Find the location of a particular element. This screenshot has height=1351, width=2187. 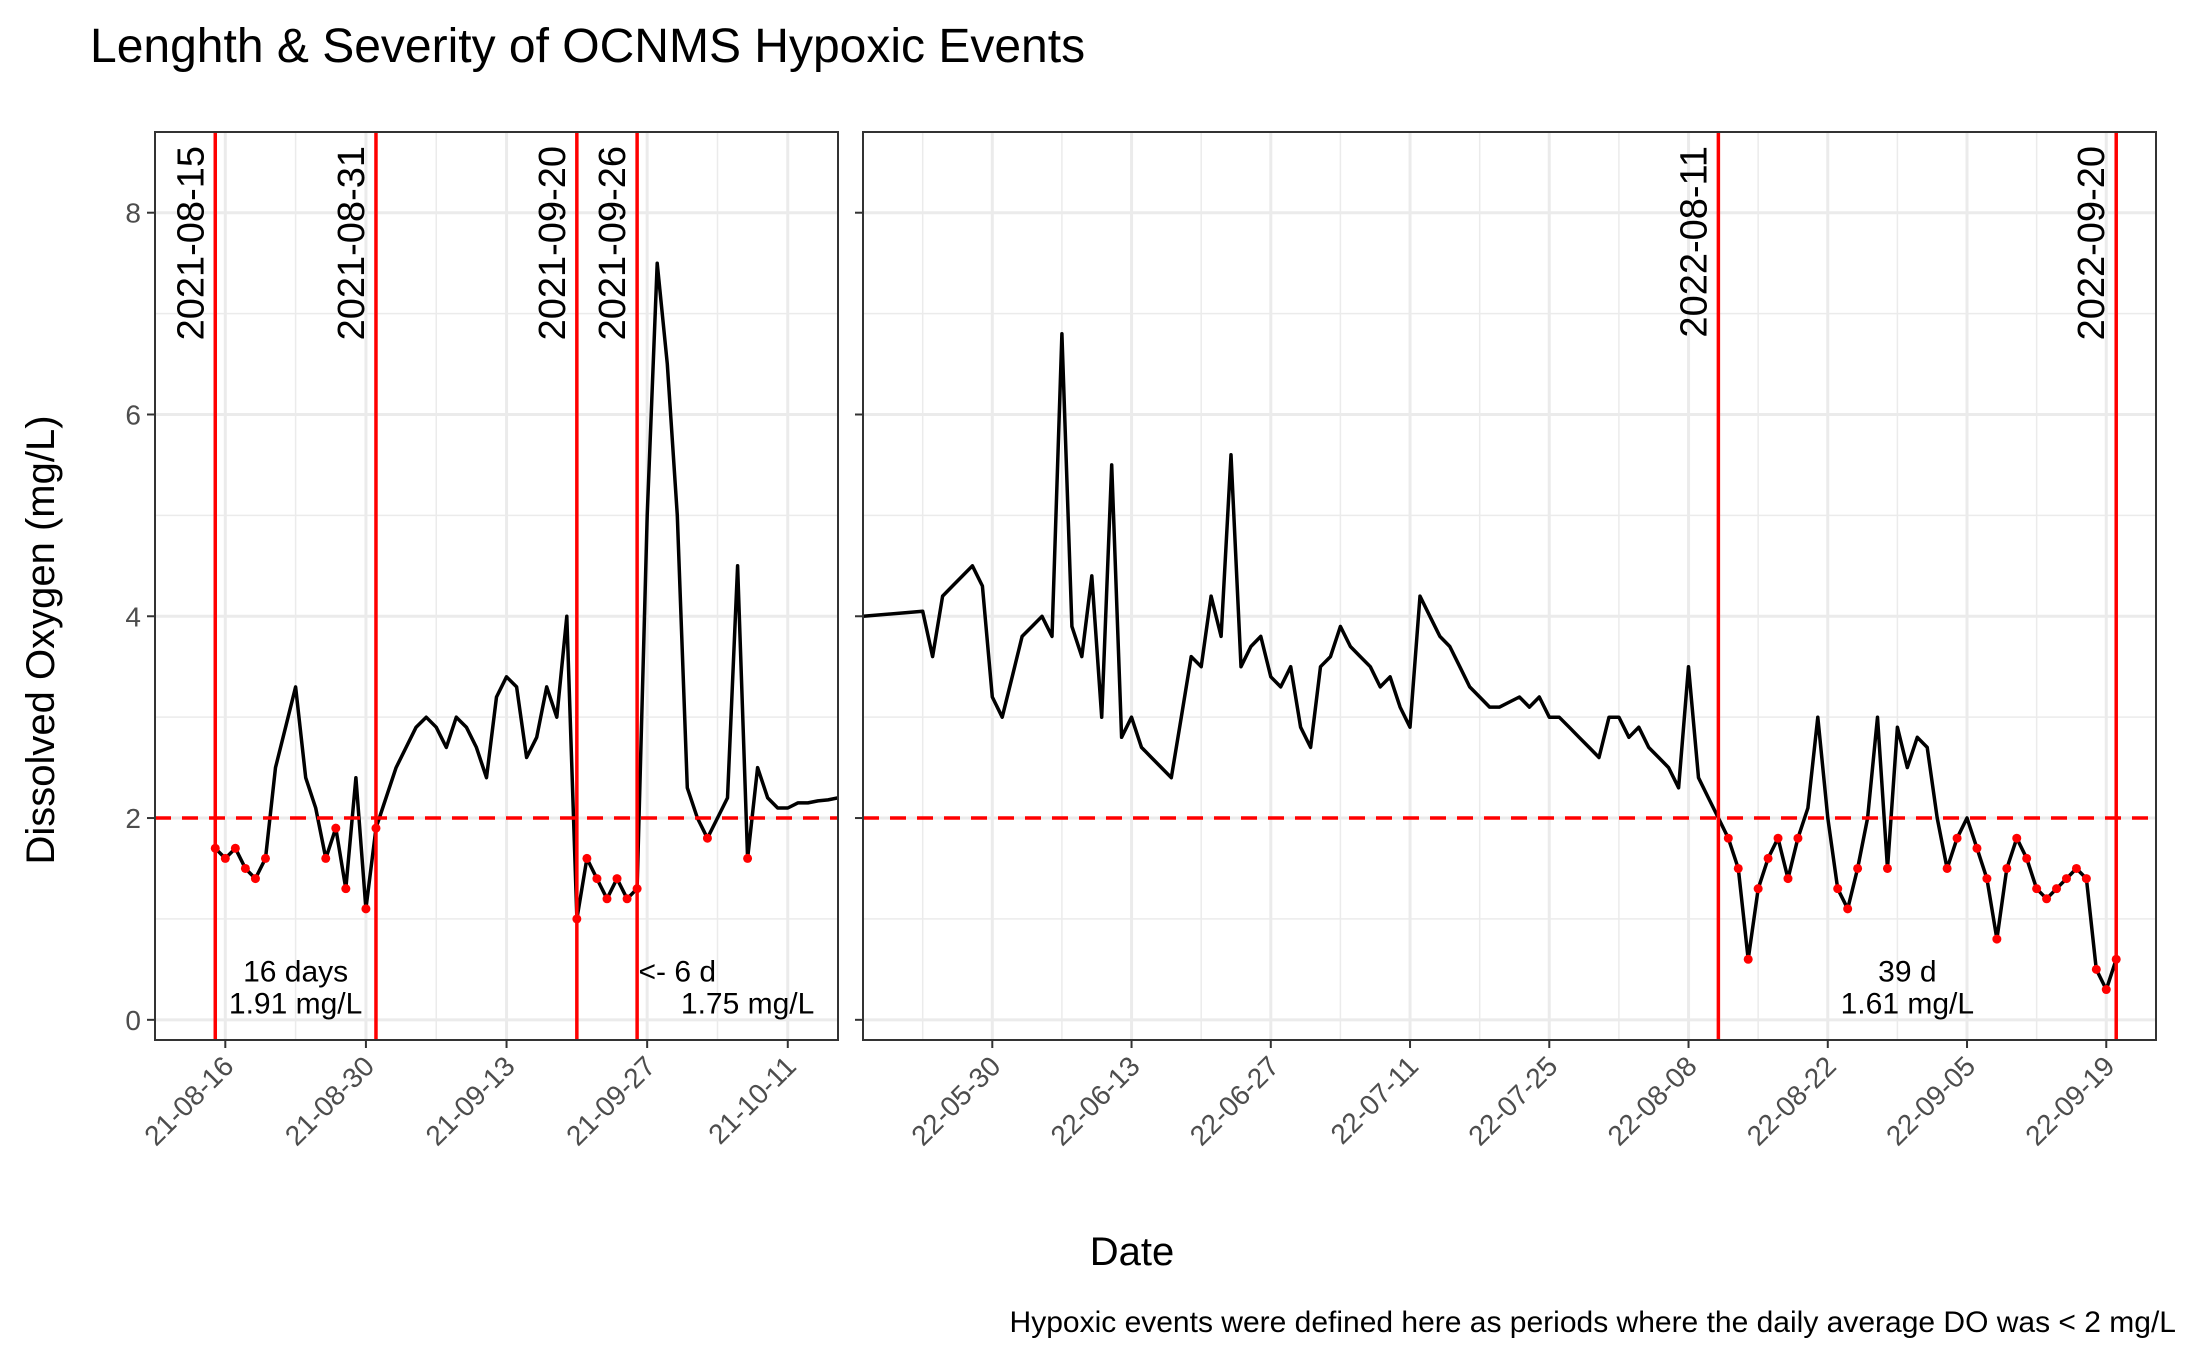

x-tick-label: 22-09-19 is located at coordinates (2069, 1100).